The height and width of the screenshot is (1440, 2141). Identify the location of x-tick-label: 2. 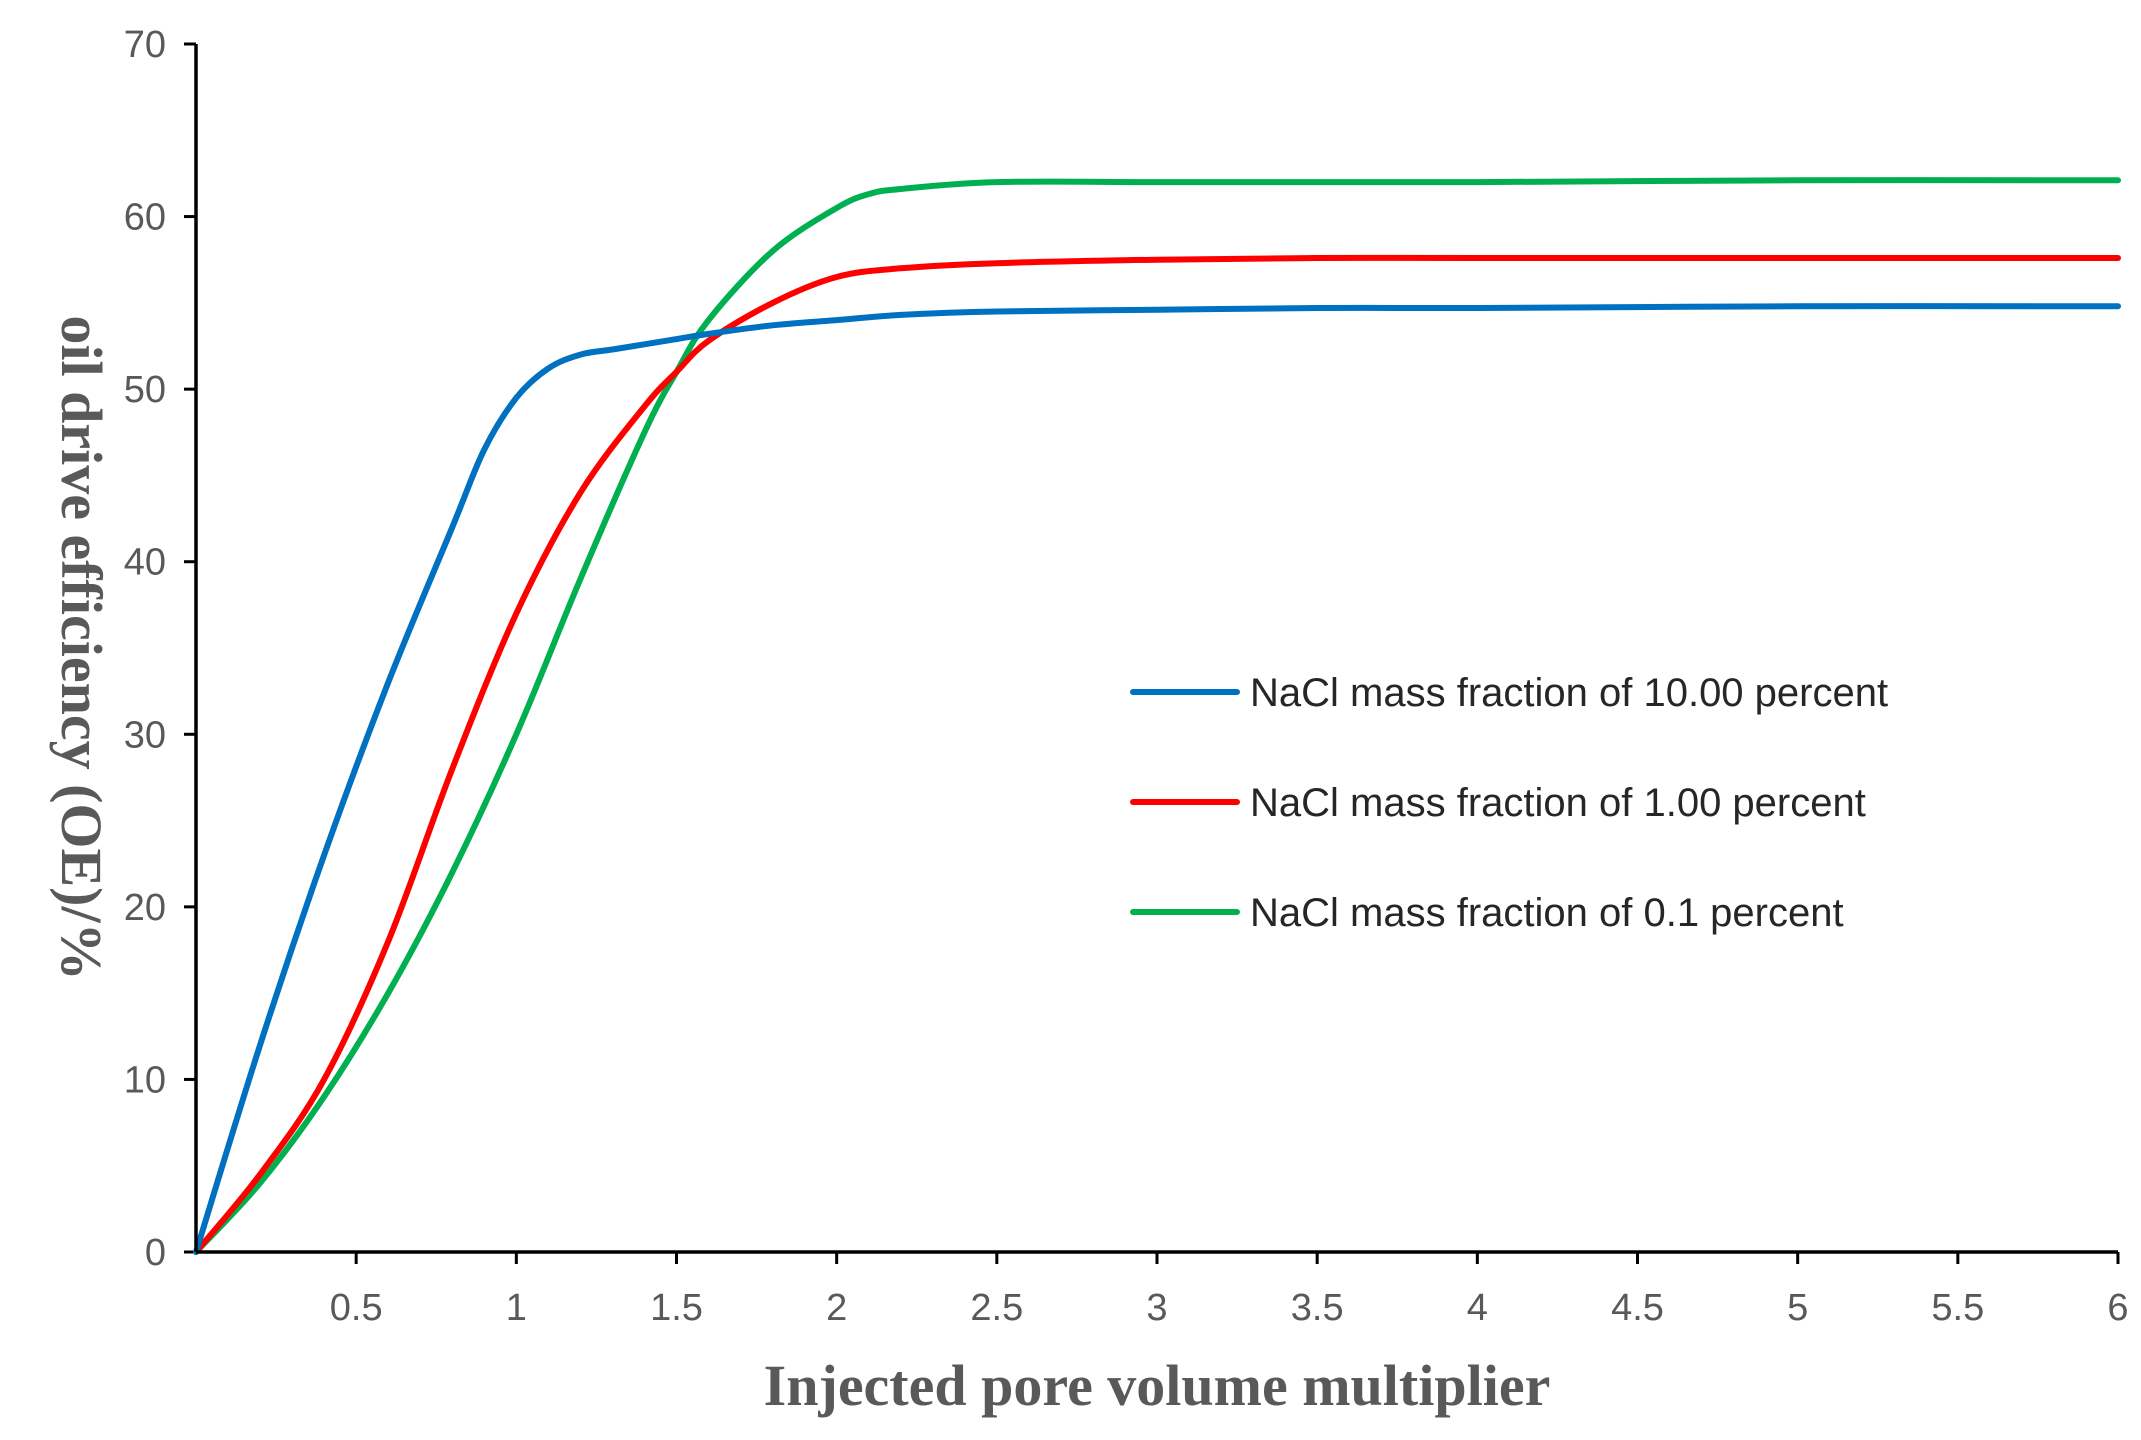
(836, 1308).